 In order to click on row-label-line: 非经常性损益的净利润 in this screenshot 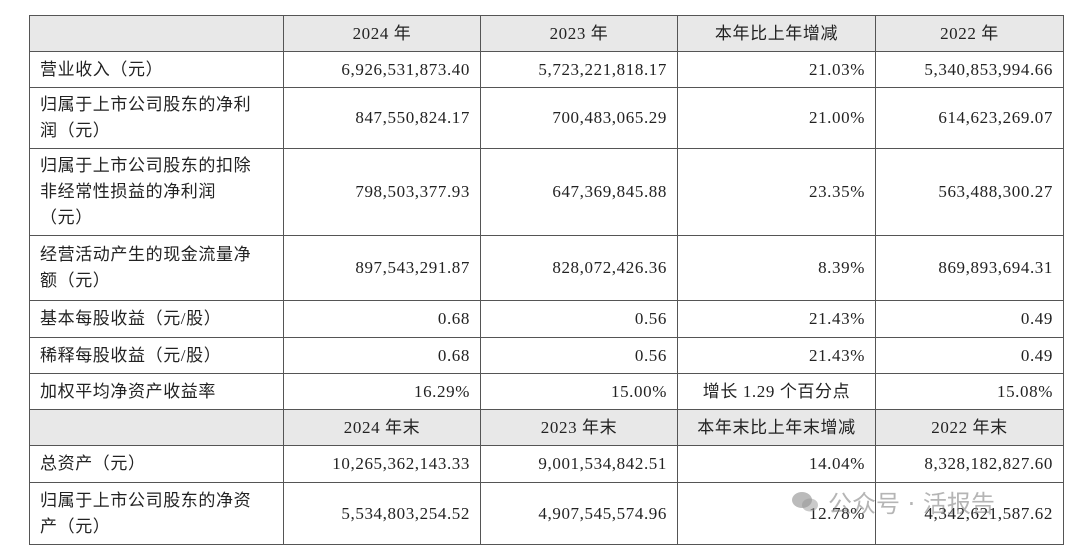, I will do `click(128, 191)`.